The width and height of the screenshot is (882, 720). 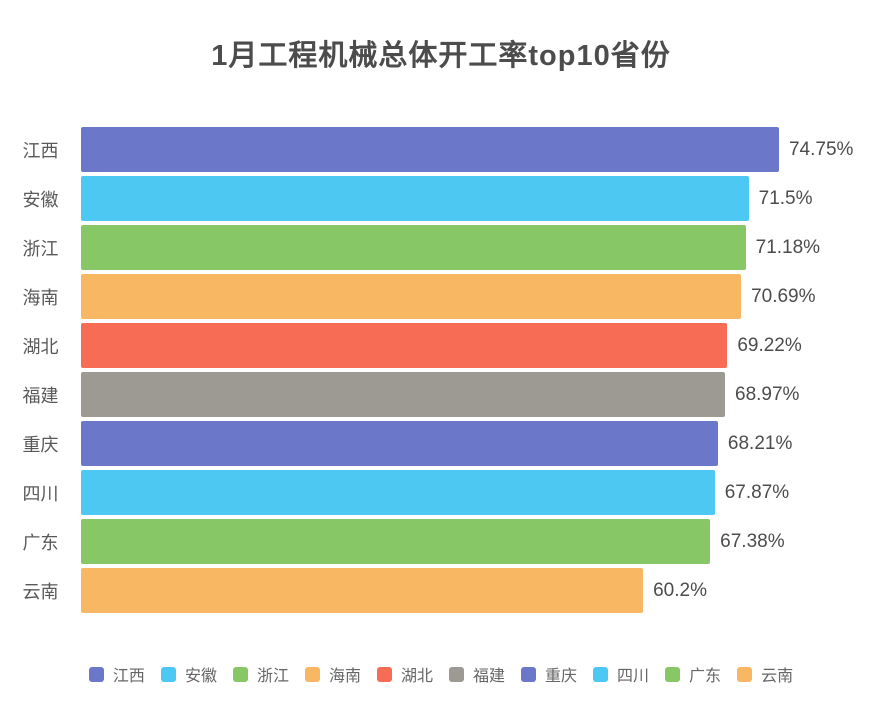 What do you see at coordinates (40, 199) in the screenshot?
I see `category-label: 安徽` at bounding box center [40, 199].